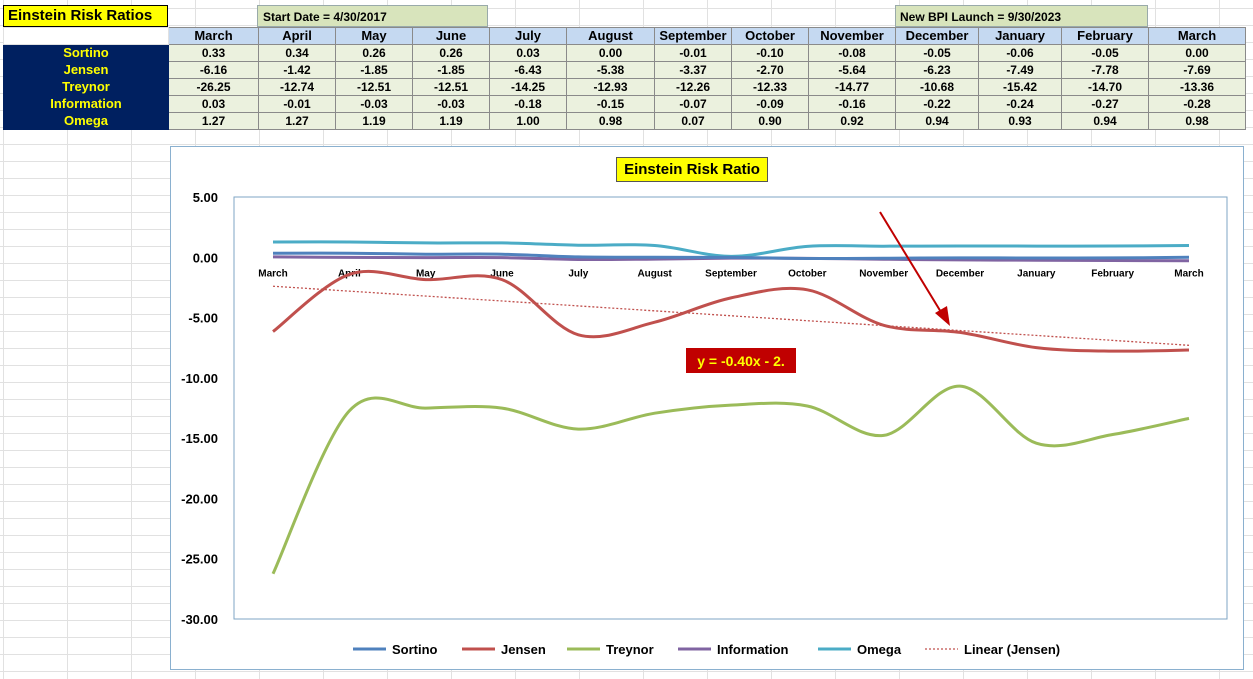 This screenshot has height=679, width=1253. Describe the element at coordinates (1197, 104) in the screenshot. I see `ratio-value-cell: -0.28` at that location.